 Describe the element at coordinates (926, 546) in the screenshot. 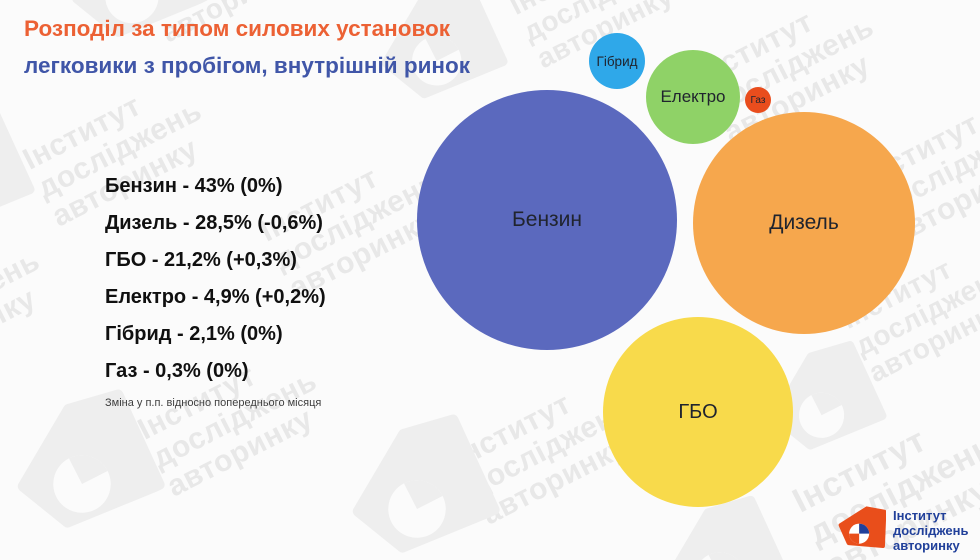

I see `brand-line-3: авторинку` at that location.